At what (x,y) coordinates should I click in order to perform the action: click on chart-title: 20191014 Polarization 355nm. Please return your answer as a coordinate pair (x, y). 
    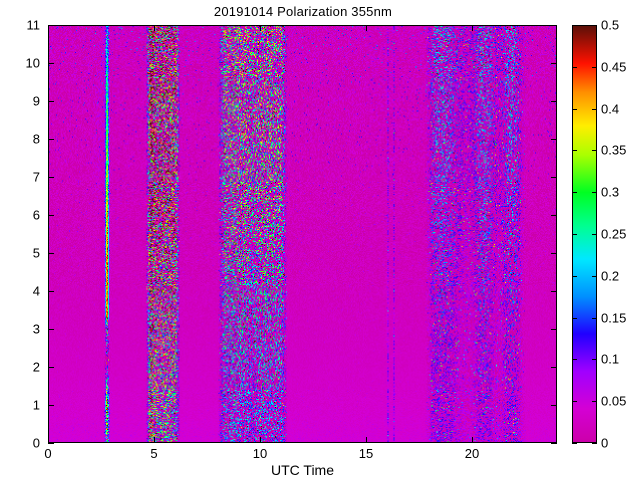
    Looking at the image, I should click on (303, 11).